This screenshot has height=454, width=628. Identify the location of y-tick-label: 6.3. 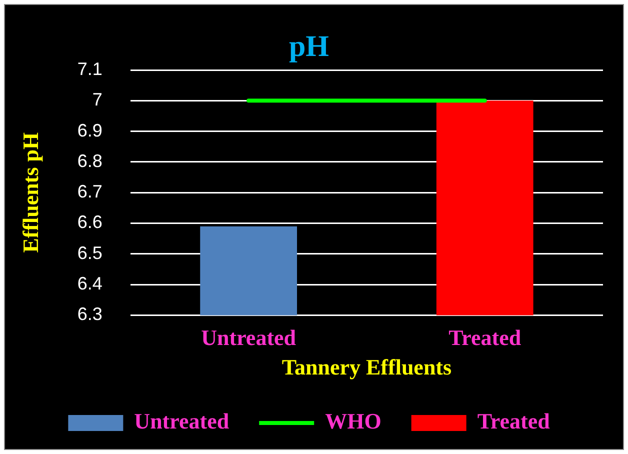
(89, 314).